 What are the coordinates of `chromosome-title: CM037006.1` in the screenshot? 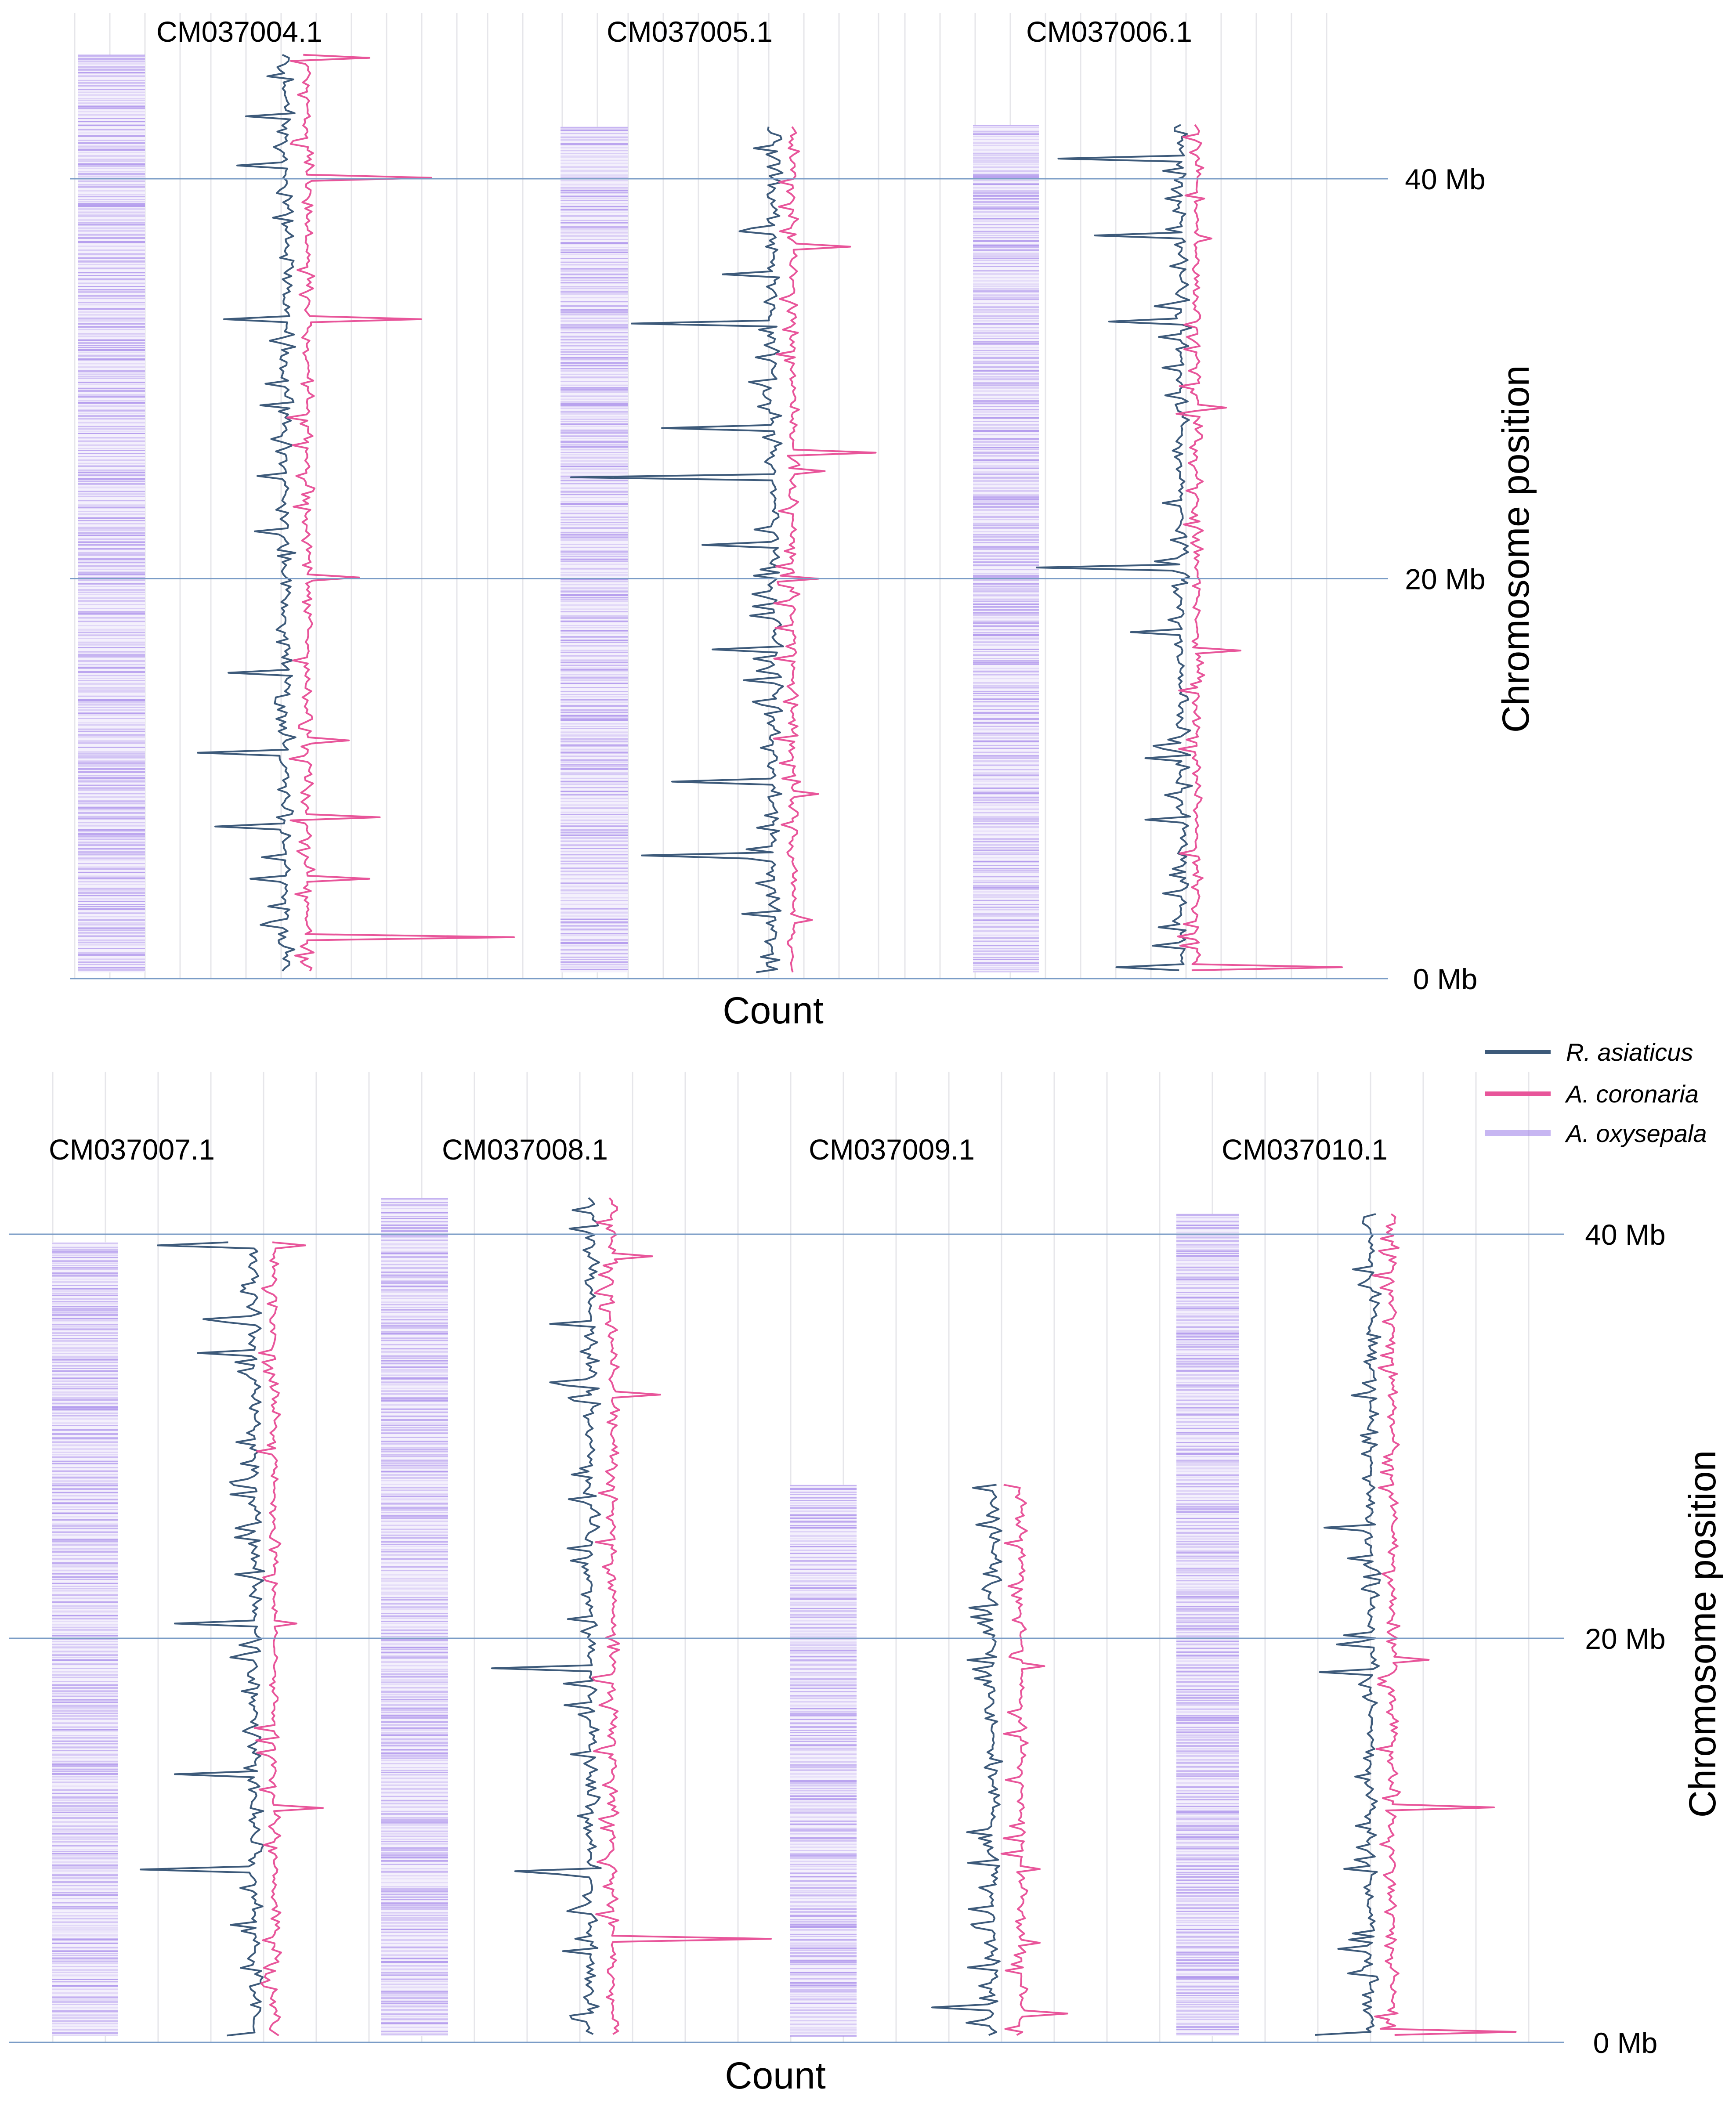 It's located at (1109, 32).